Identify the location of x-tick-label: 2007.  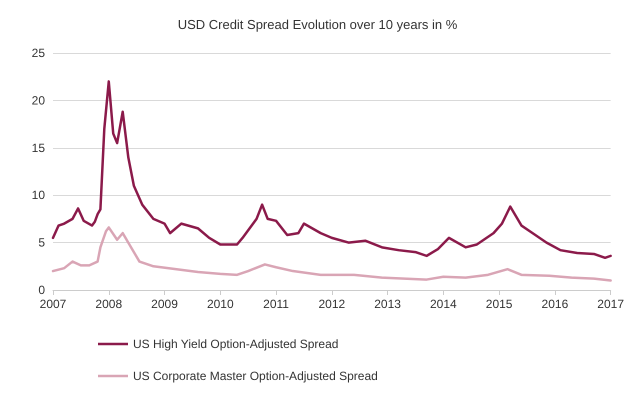
(53, 304).